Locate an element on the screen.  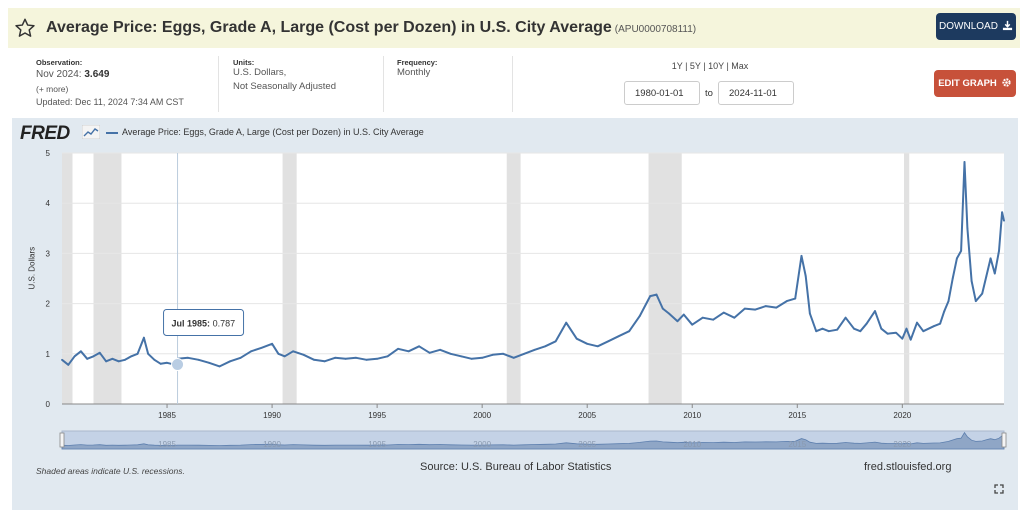
tooltip-label: Jul 1985: 0.787 is located at coordinates (204, 323).